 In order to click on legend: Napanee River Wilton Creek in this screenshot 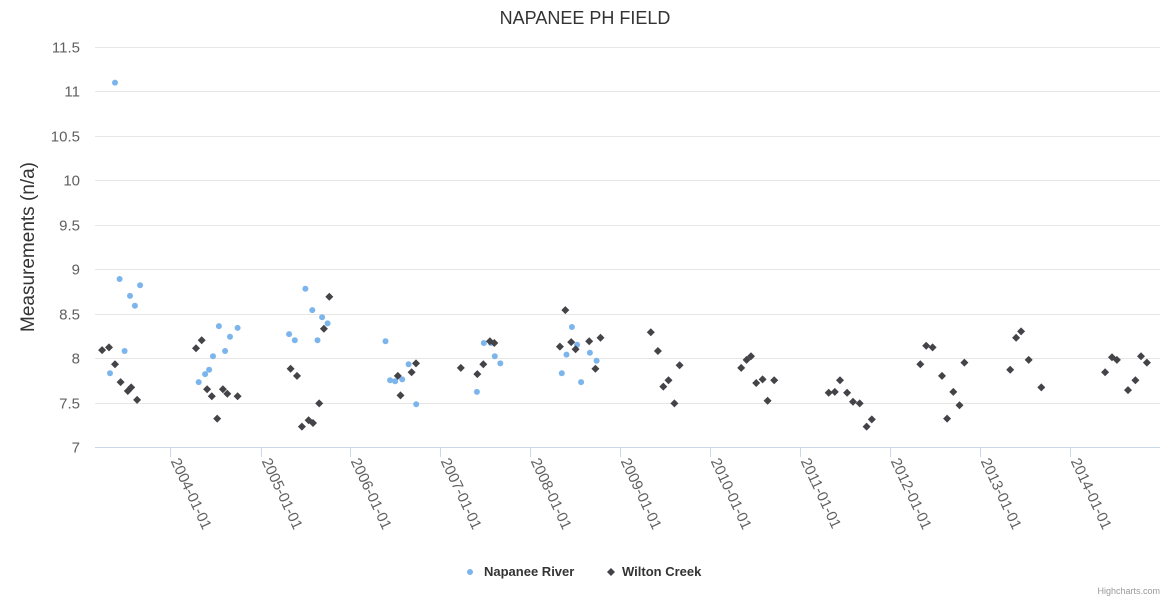, I will do `click(584, 571)`.